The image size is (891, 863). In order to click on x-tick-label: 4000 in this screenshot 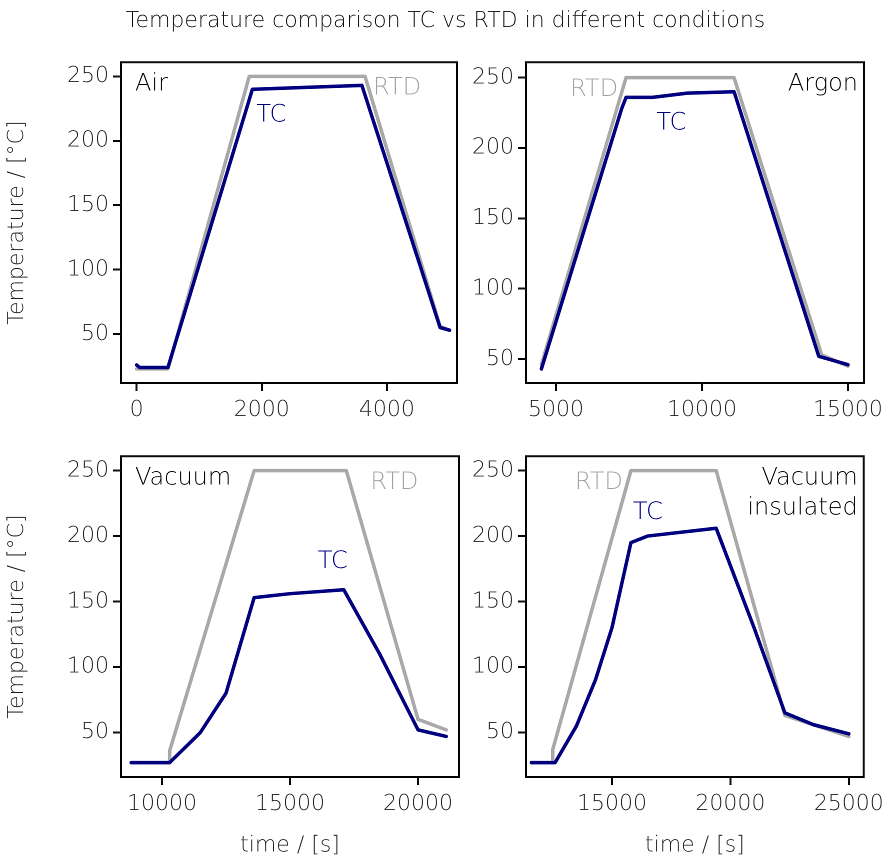, I will do `click(386, 409)`.